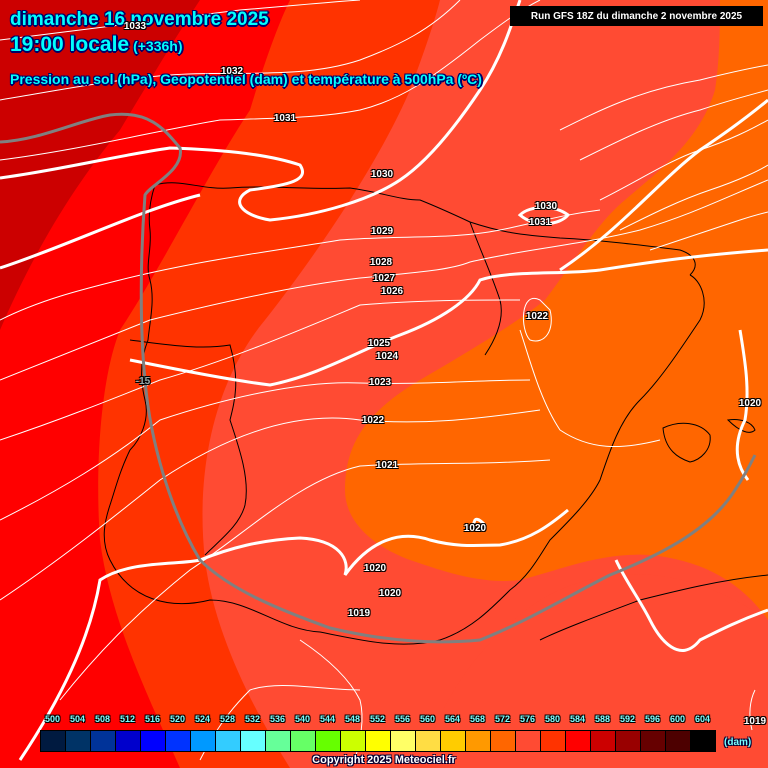  Describe the element at coordinates (382, 231) in the screenshot. I see `isobar-label: 1029` at that location.